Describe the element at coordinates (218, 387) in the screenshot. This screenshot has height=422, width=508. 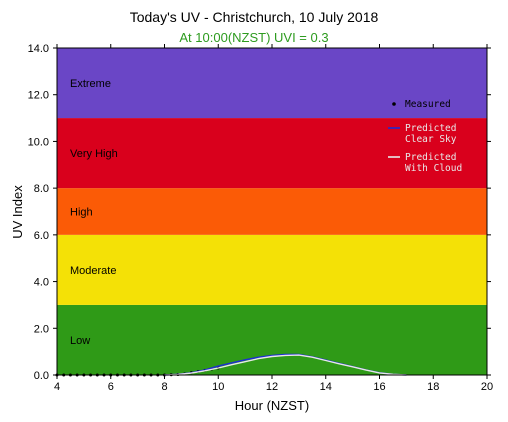
I see `x-tick-label: 10` at that location.